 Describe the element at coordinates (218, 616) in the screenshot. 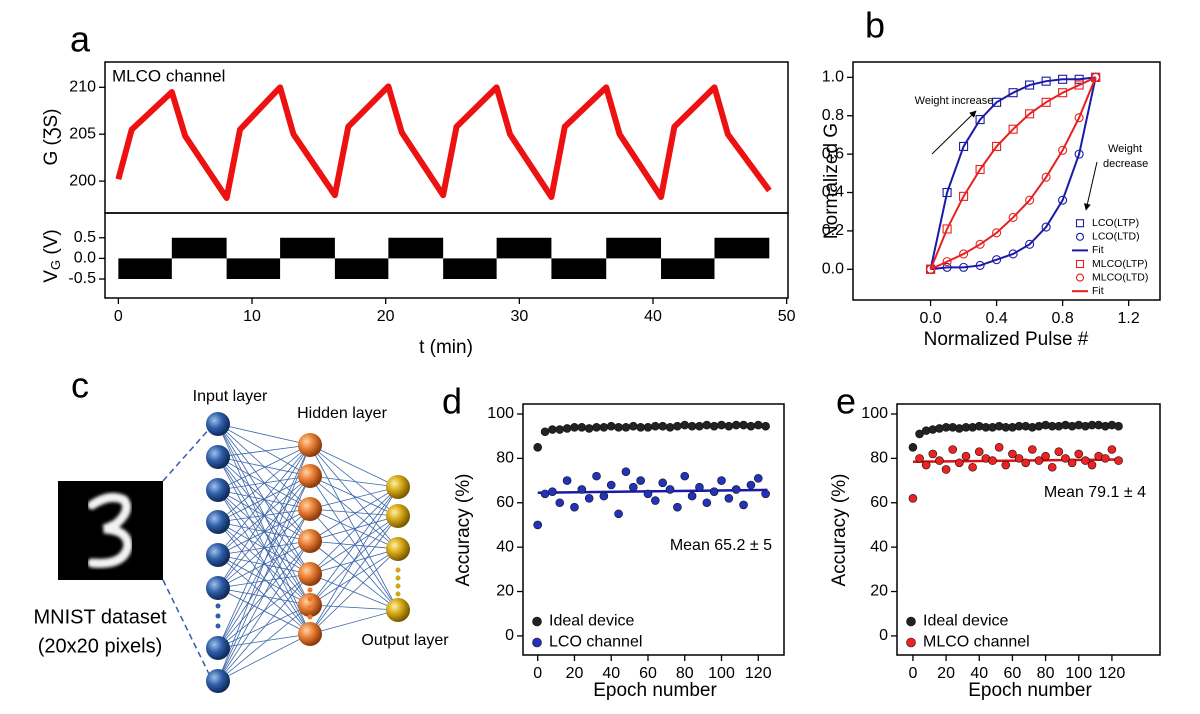

I see `ellipsis-dot` at that location.